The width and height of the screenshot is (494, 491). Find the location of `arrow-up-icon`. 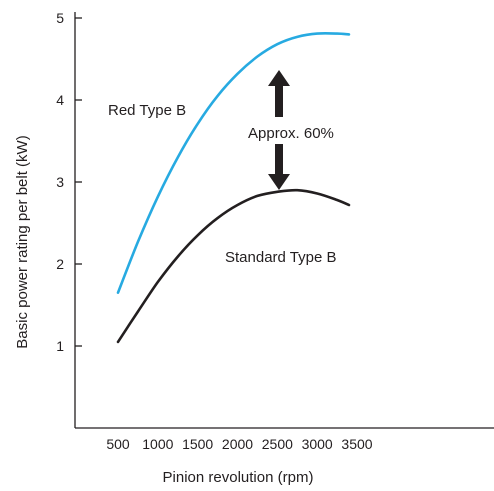

arrow-up-icon is located at coordinates (279, 93).